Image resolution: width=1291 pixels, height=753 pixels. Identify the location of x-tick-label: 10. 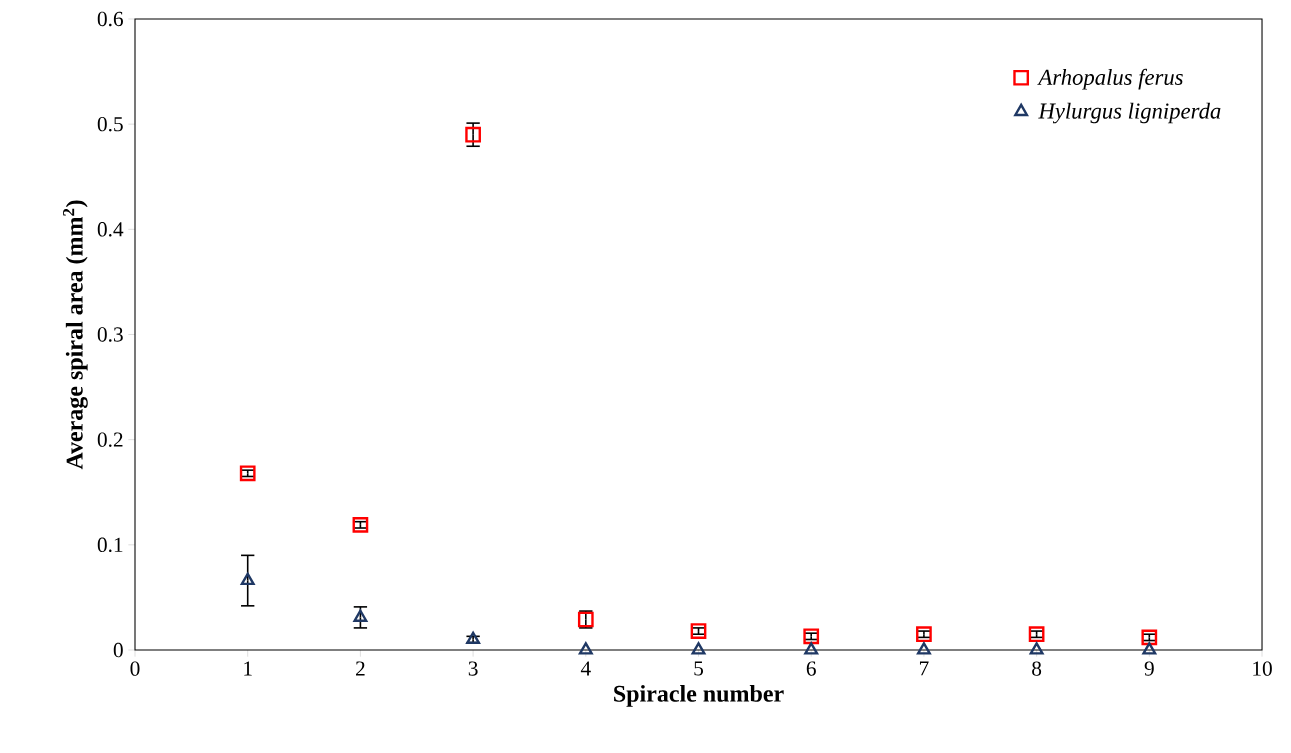
(1262, 668).